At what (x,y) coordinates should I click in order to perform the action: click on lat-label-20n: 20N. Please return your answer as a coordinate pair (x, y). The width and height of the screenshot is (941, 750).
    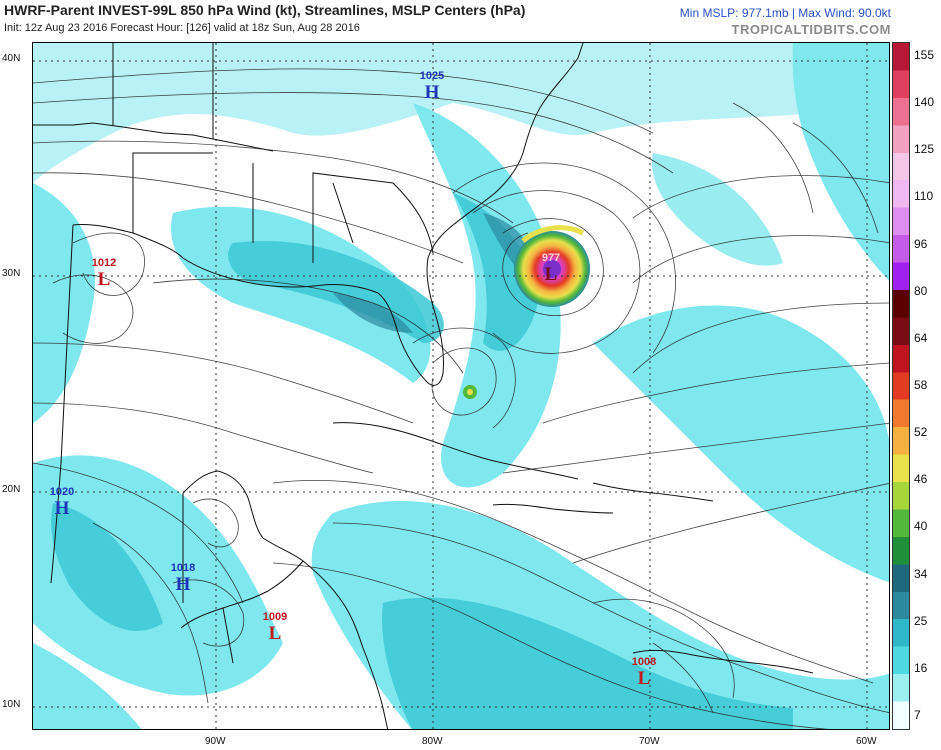
    Looking at the image, I should click on (11, 489).